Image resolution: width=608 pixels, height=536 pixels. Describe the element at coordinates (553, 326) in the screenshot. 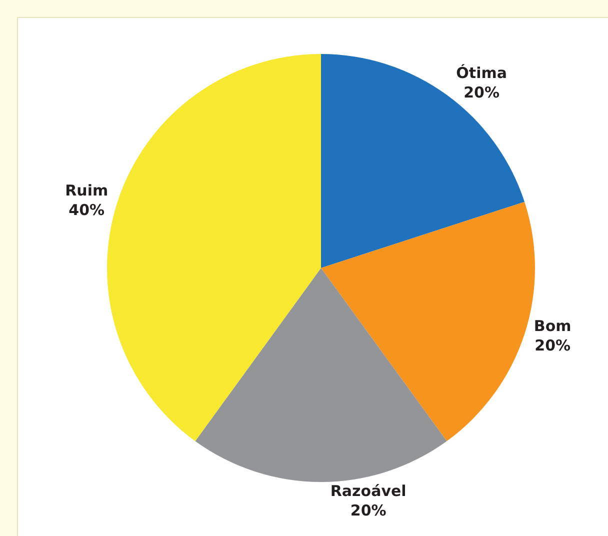

I see `slice-label: Bom` at that location.